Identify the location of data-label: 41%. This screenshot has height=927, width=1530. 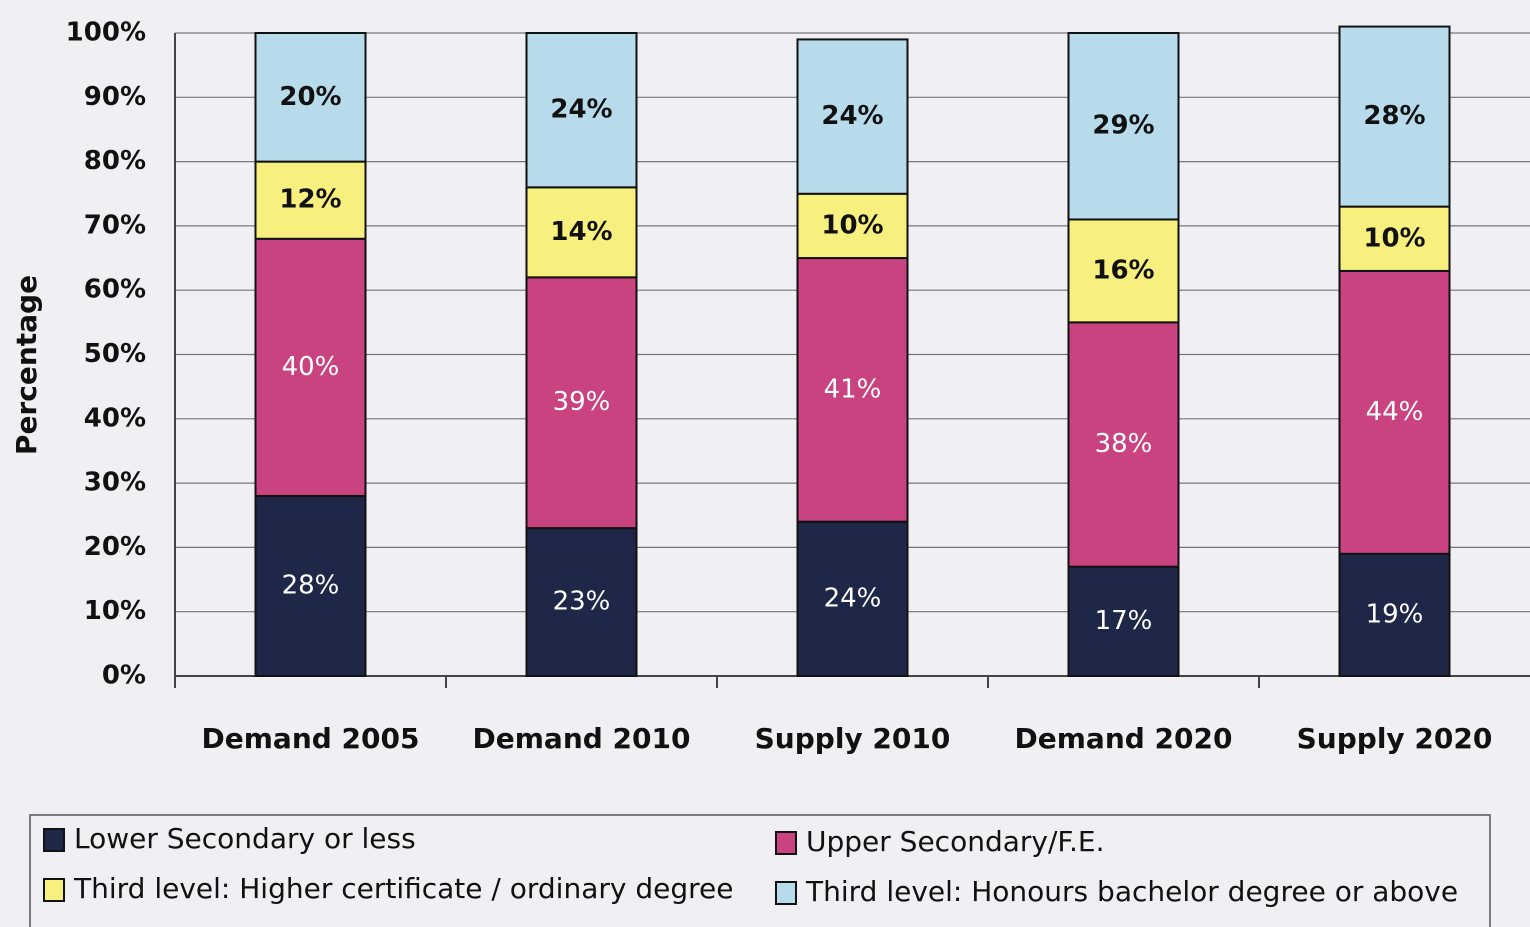
(853, 389).